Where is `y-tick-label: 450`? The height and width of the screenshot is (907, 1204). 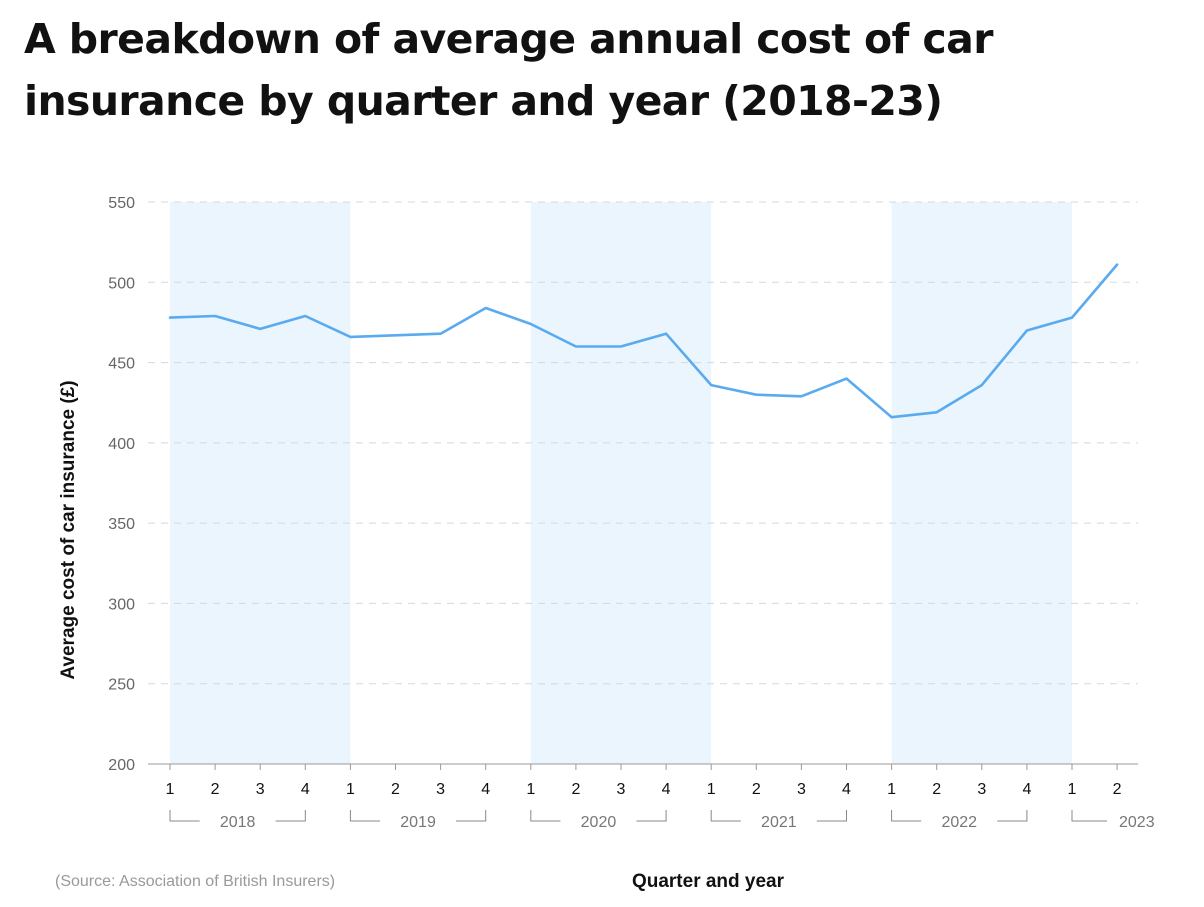
y-tick-label: 450 is located at coordinates (121, 364).